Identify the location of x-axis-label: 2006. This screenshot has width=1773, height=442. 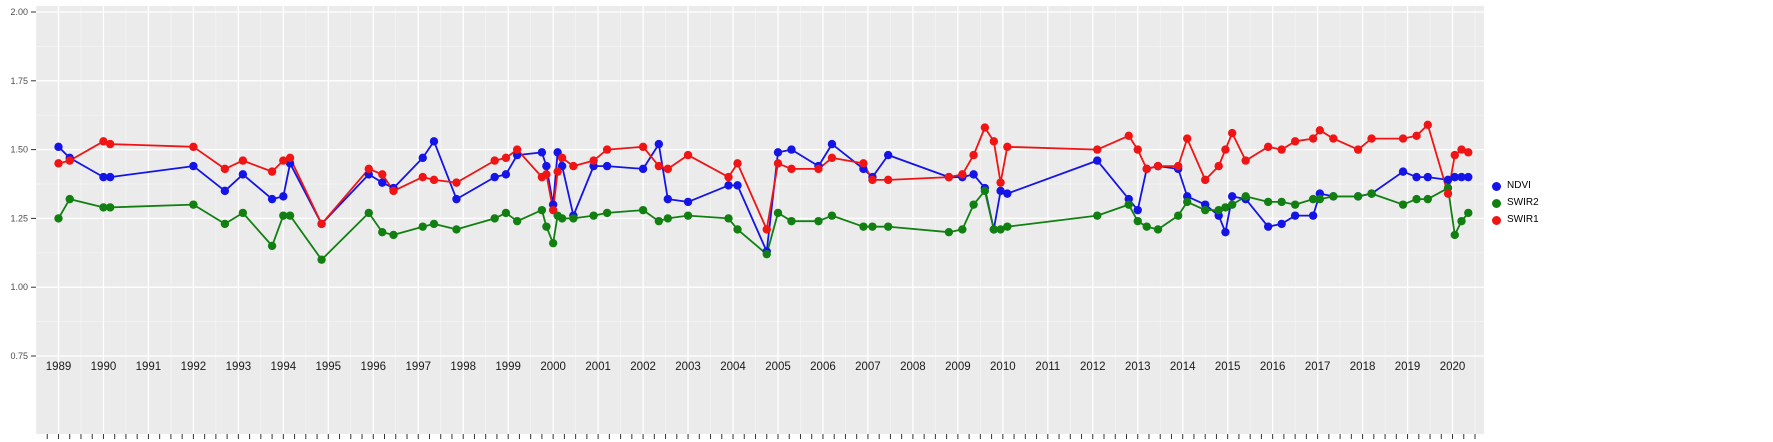
(823, 367).